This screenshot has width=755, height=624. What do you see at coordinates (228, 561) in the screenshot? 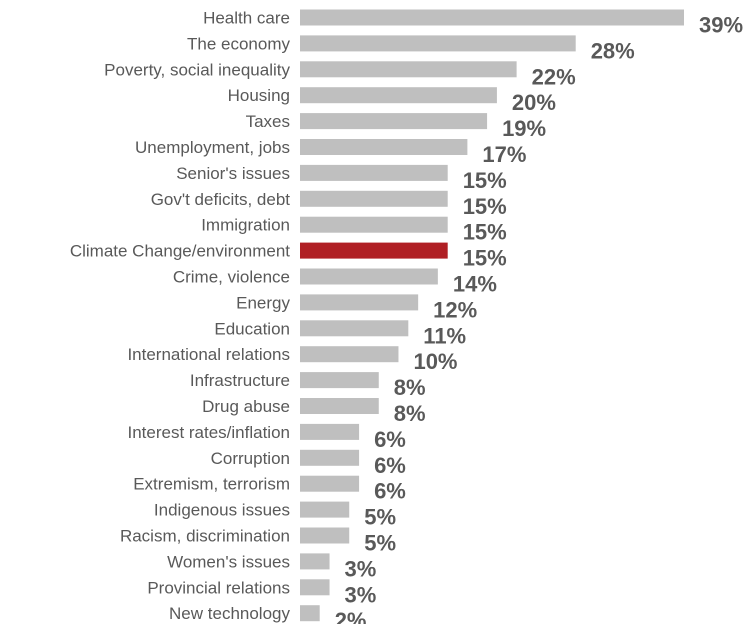
I see `category-label: Women's issues` at bounding box center [228, 561].